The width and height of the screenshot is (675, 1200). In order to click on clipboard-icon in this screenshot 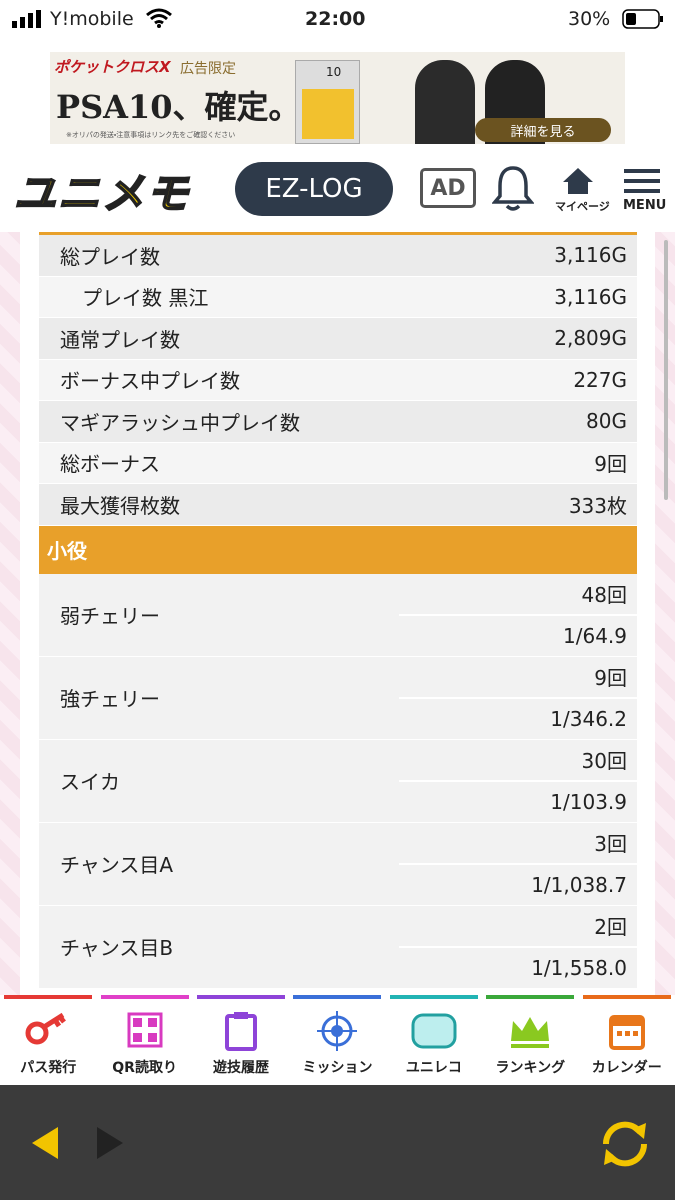, I will do `click(241, 1031)`.